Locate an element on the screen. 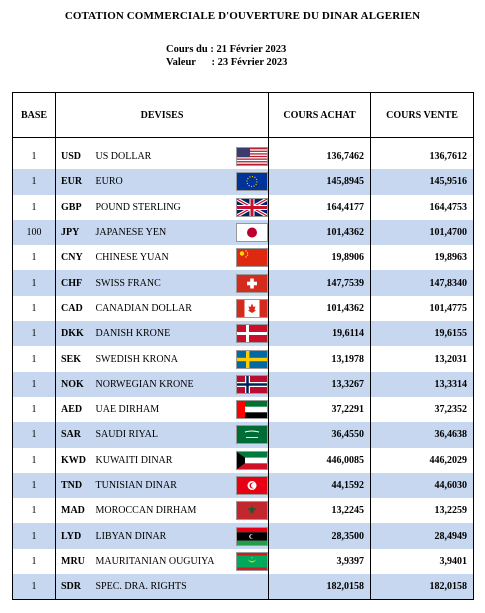  currency-name: KUWAITI DINAR is located at coordinates (134, 460).